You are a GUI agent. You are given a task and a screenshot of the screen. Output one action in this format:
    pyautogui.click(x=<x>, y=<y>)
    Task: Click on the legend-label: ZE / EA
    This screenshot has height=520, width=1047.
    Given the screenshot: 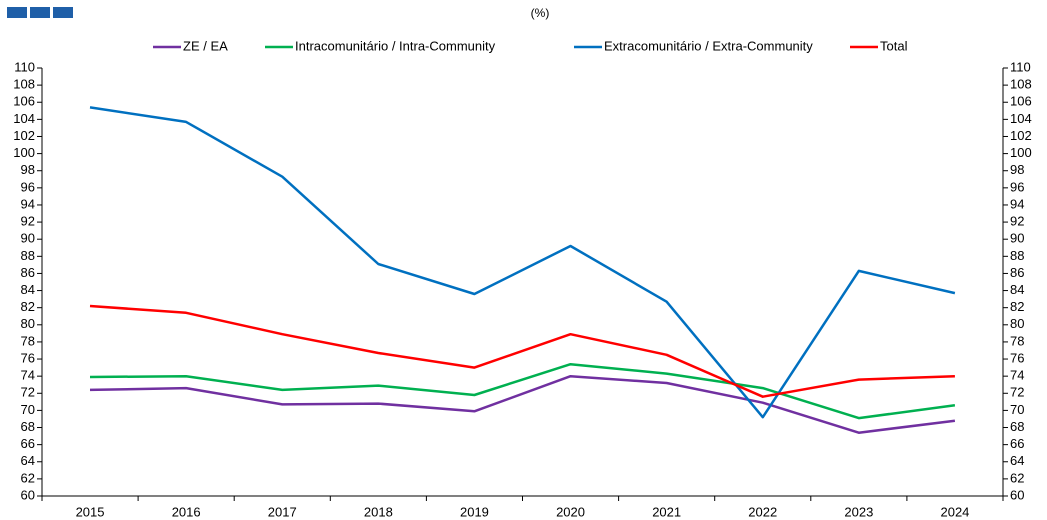 What is the action you would take?
    pyautogui.click(x=205, y=45)
    